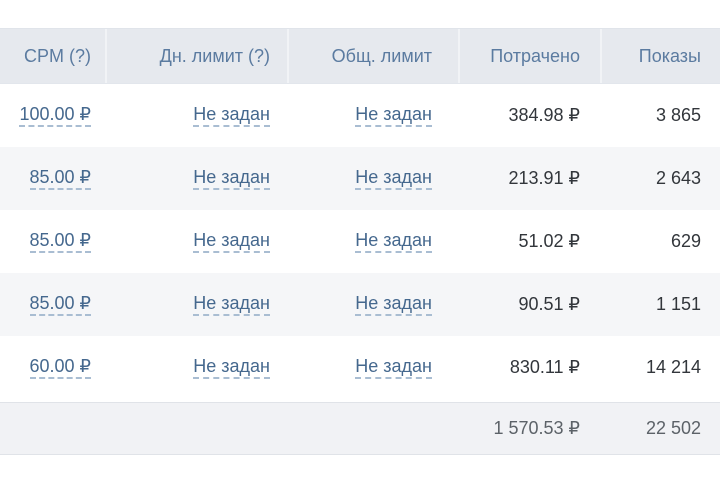  Describe the element at coordinates (673, 367) in the screenshot. I see `impressions-value: 14 214` at that location.